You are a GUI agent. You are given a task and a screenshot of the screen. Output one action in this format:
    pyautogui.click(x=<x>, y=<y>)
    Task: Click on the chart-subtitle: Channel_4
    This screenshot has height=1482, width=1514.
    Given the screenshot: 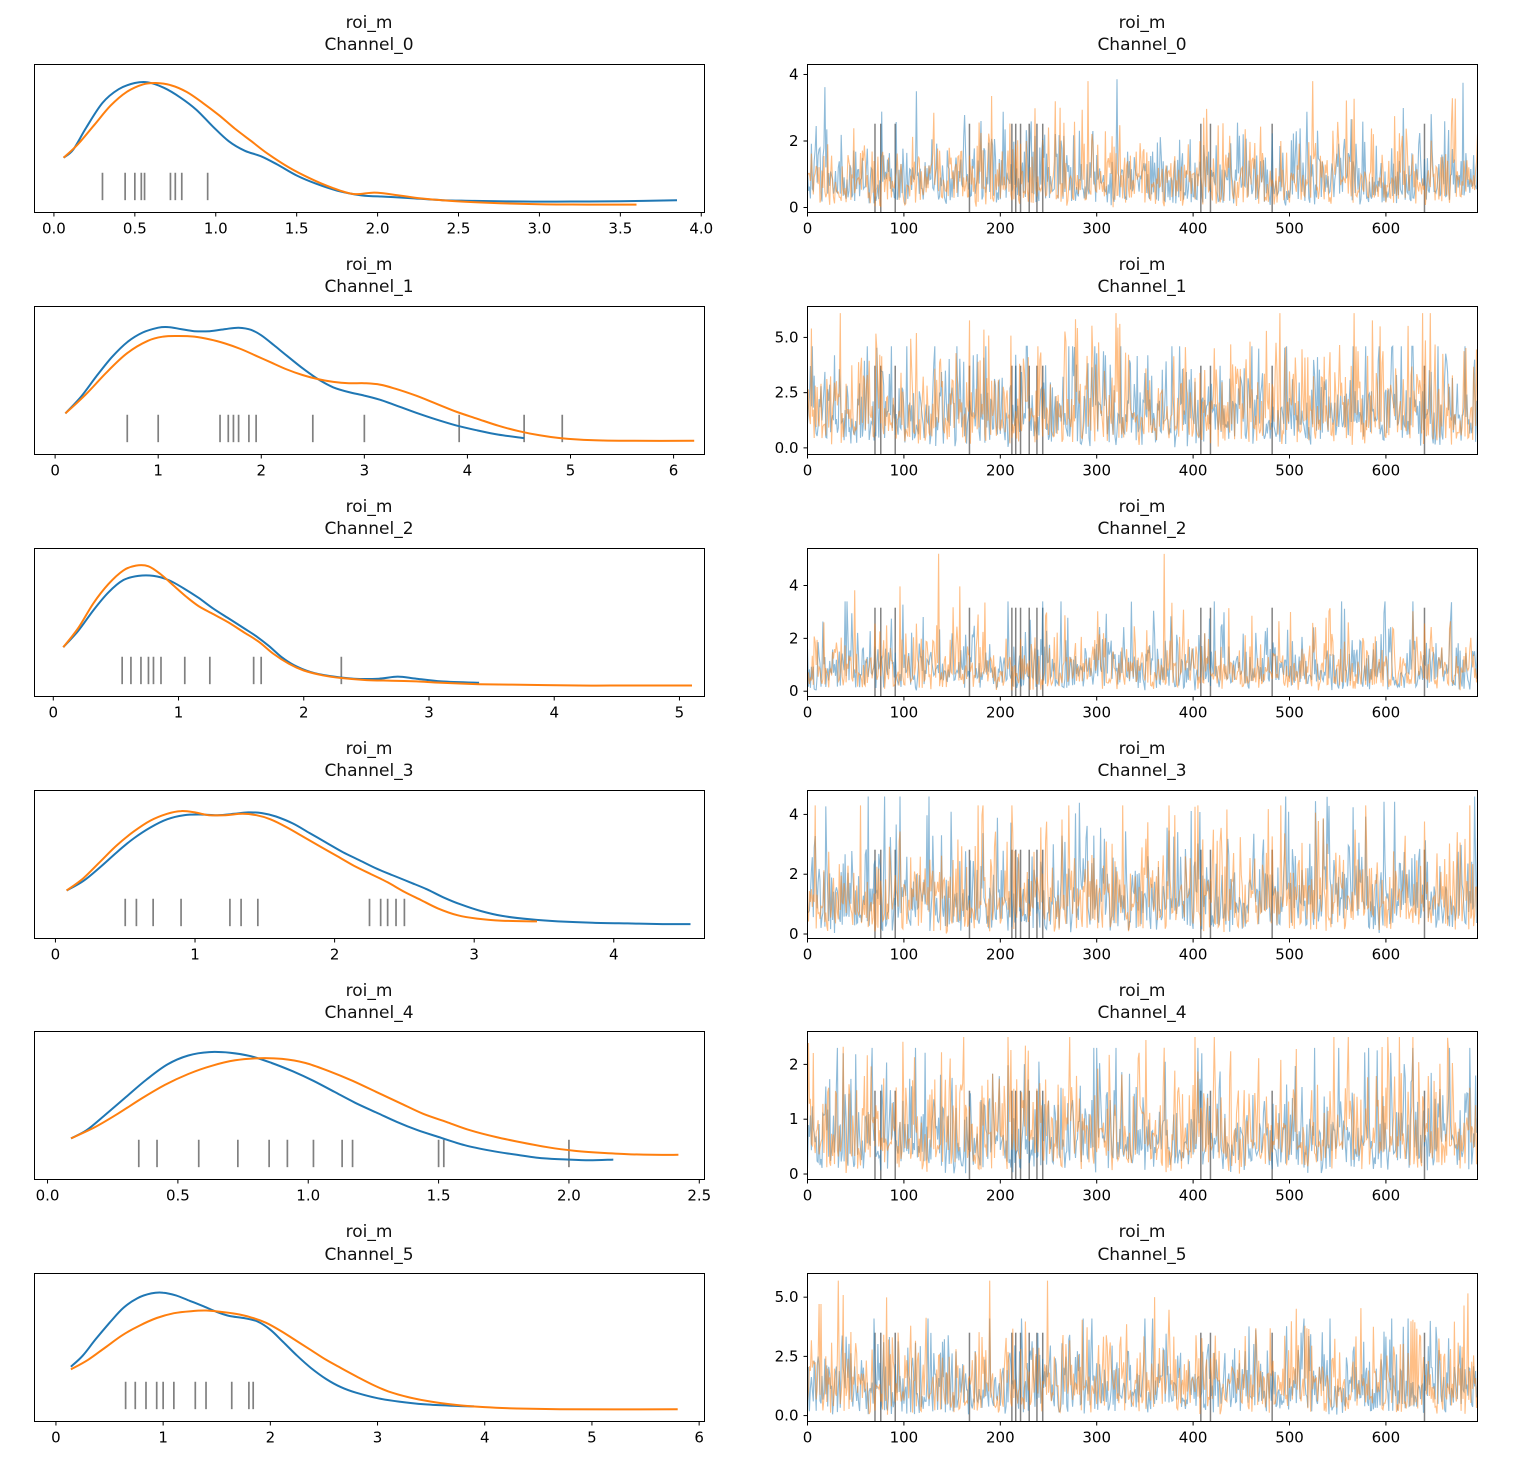 What is the action you would take?
    pyautogui.click(x=369, y=1012)
    